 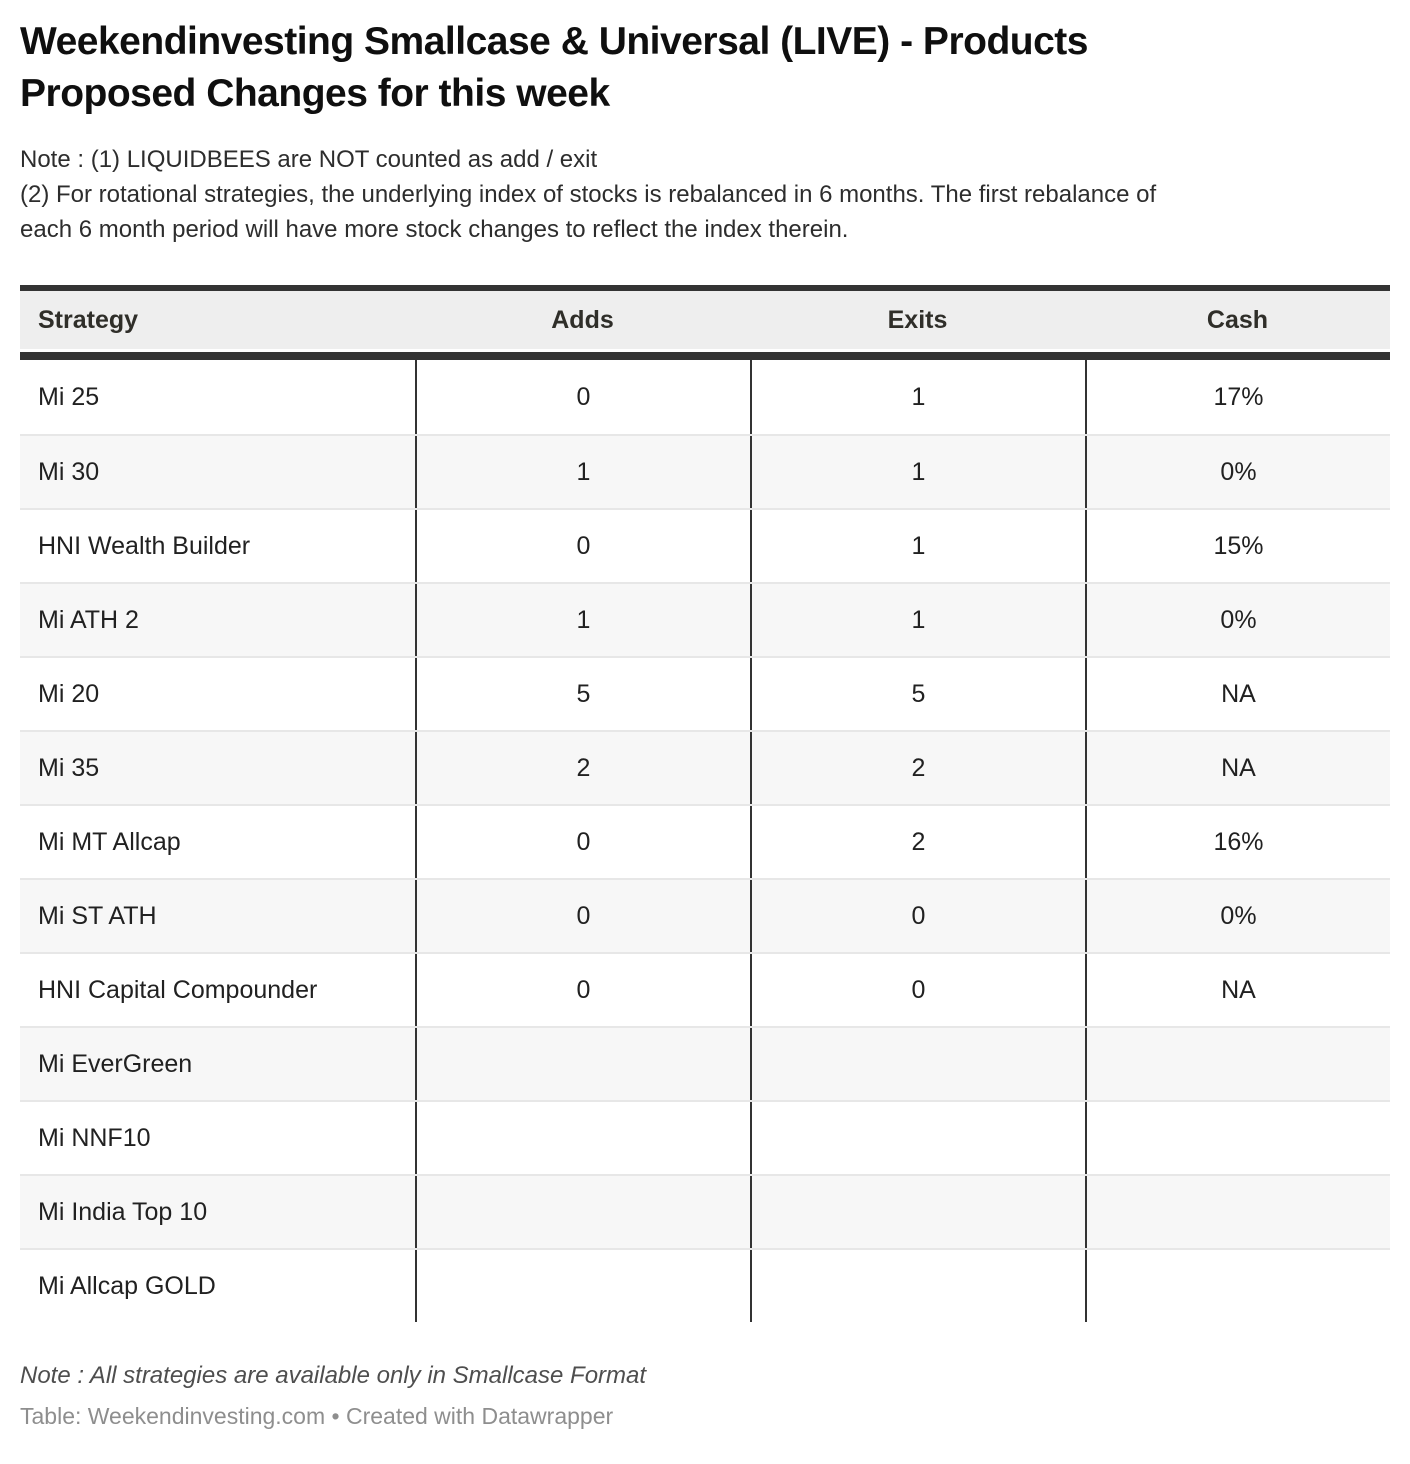 What do you see at coordinates (178, 989) in the screenshot?
I see `strategy-cell: HNI Capital Compounder` at bounding box center [178, 989].